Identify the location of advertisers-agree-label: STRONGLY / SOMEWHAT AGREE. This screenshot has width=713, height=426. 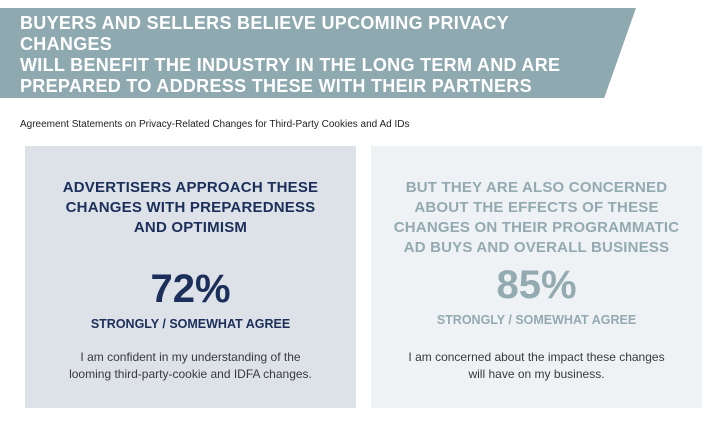
(190, 324).